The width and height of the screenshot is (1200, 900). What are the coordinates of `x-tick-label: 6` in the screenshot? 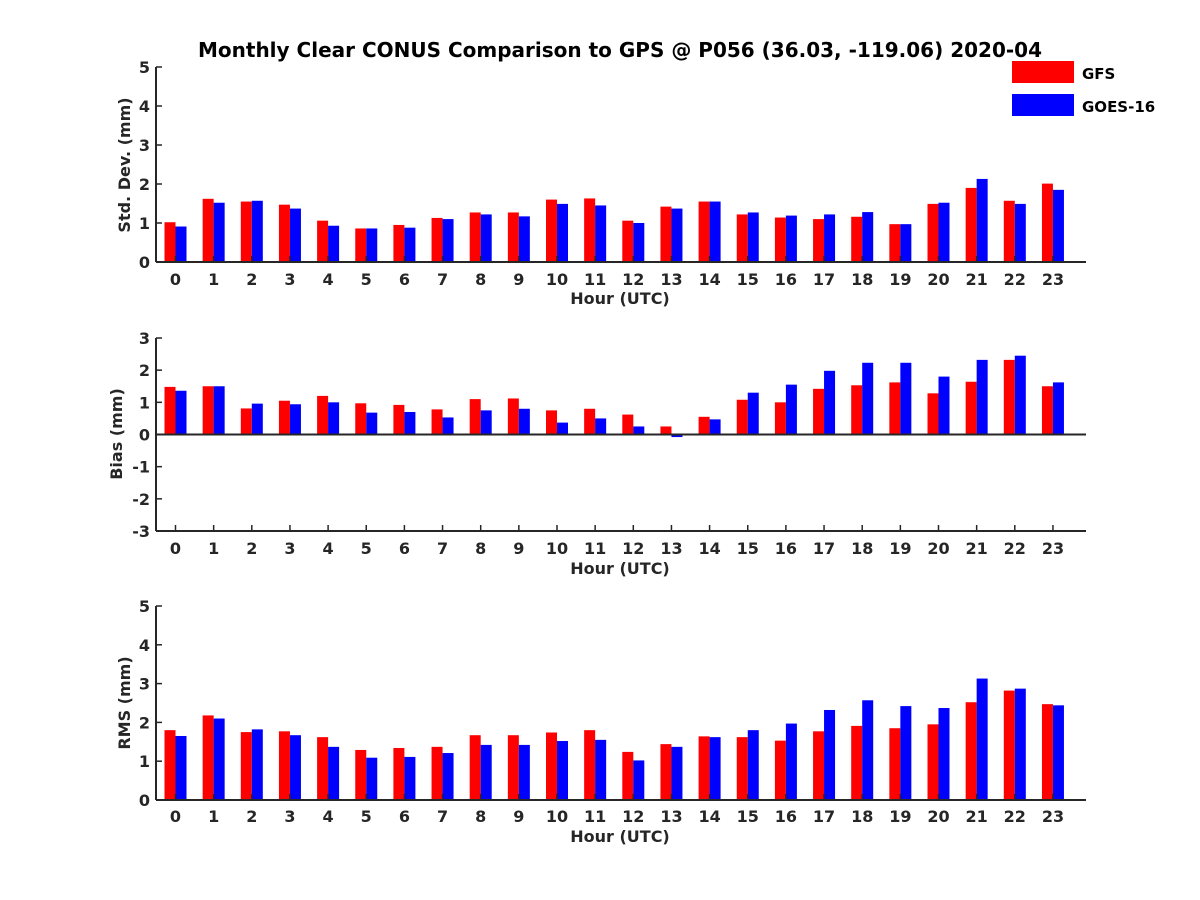 It's located at (404, 279).